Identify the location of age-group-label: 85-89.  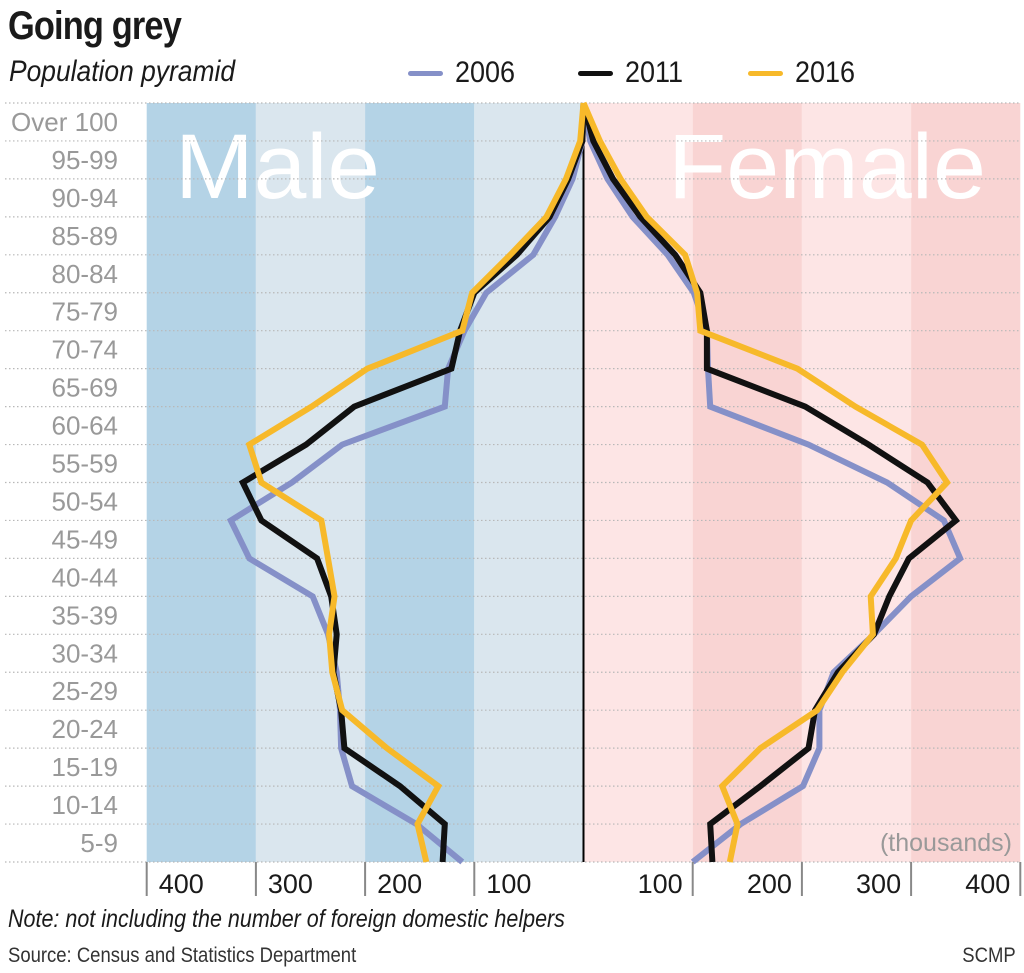
(85, 236).